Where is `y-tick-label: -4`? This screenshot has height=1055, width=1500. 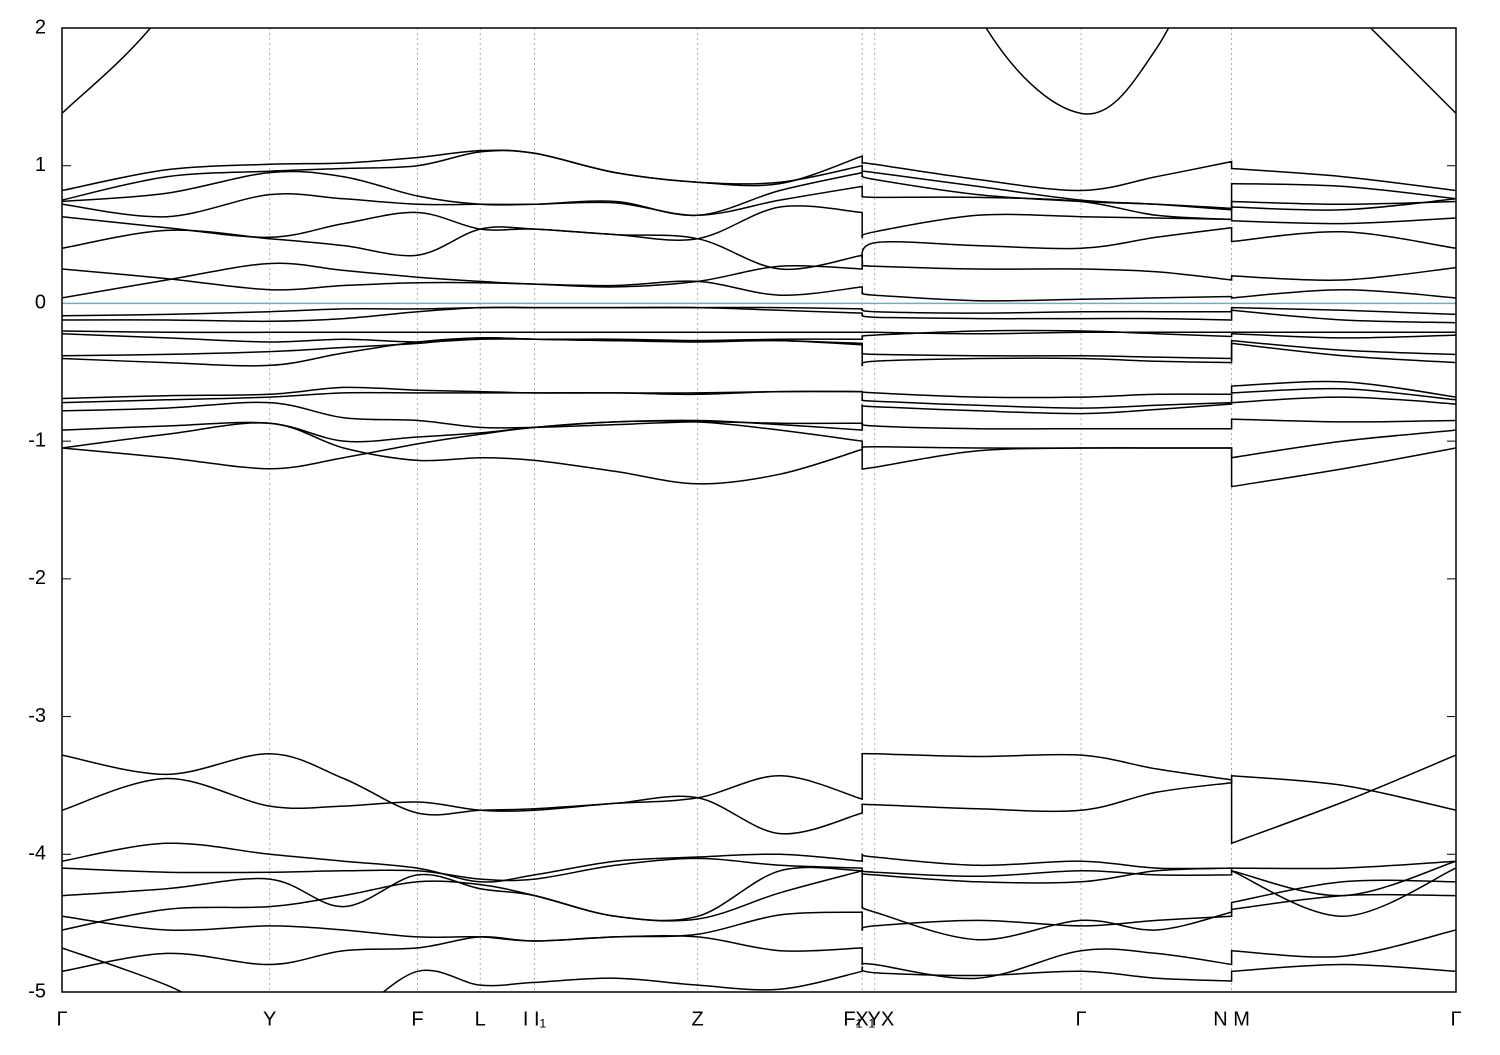 y-tick-label: -4 is located at coordinates (37, 854).